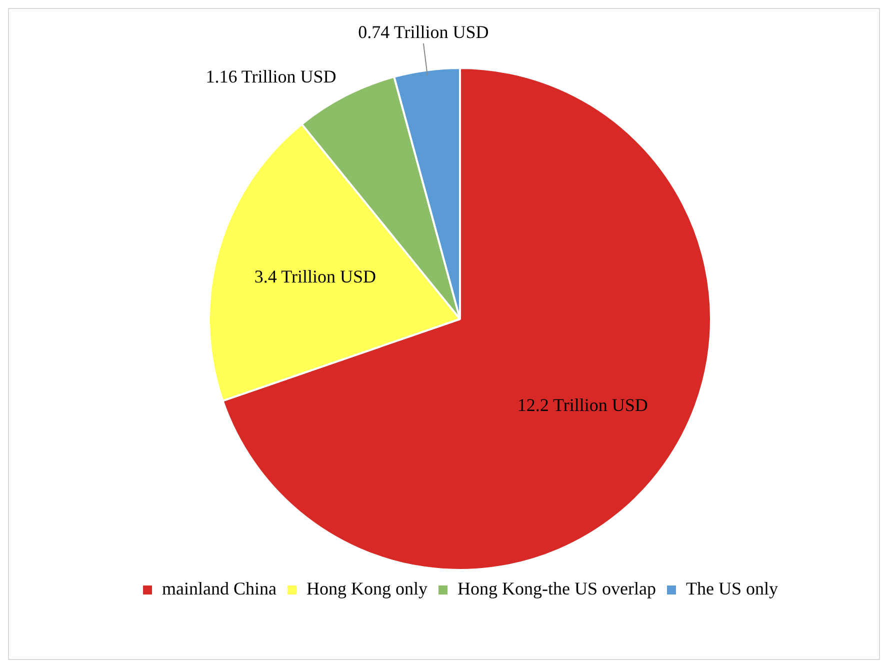  What do you see at coordinates (271, 76) in the screenshot?
I see `data-label: 1.16 Trillion USD` at bounding box center [271, 76].